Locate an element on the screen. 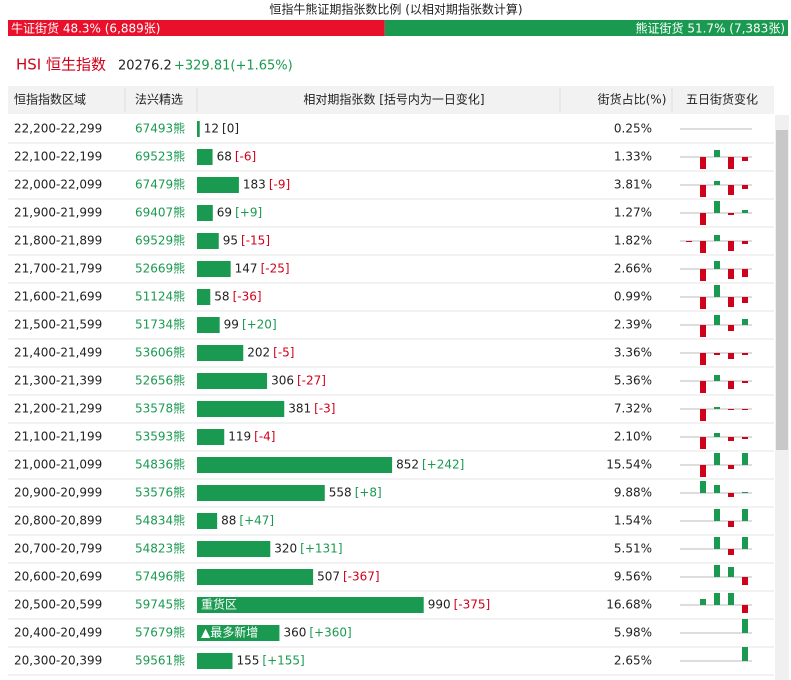  day-change: [-3] is located at coordinates (324, 409).